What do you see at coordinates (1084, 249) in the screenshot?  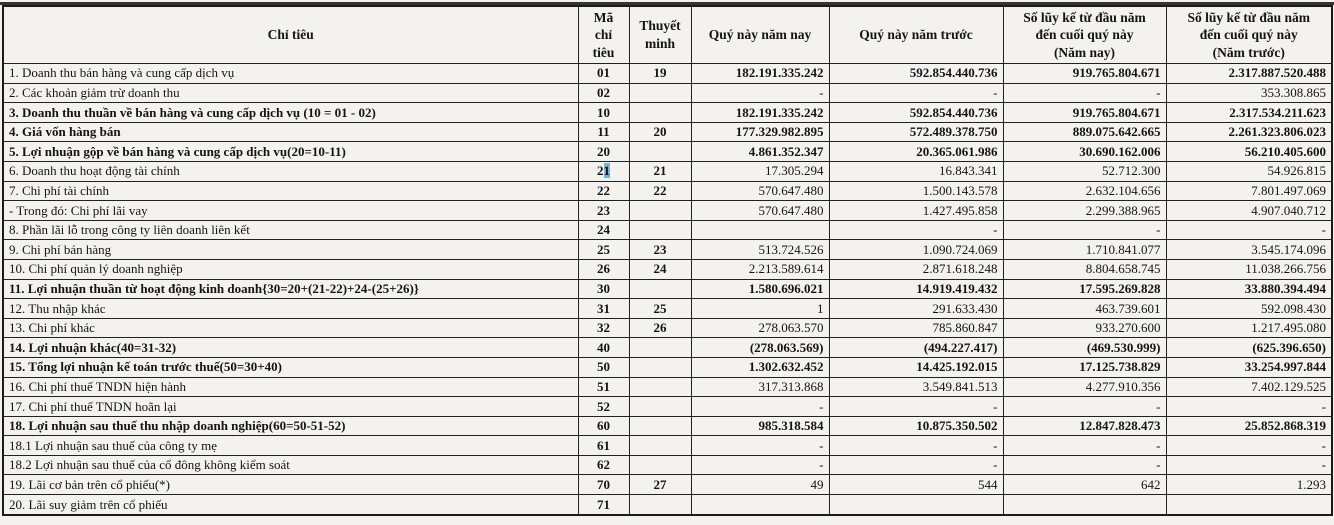 I see `cell-luy-ke-nam-nay: 1.710.841.077` at bounding box center [1084, 249].